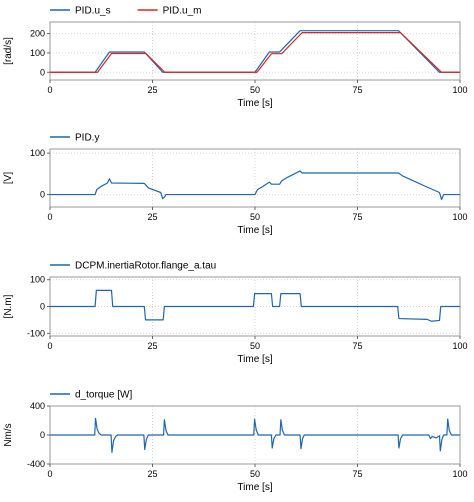 The height and width of the screenshot is (502, 474). What do you see at coordinates (145, 266) in the screenshot?
I see `legend-label: DCPM.inertiaRotor.flange_a.tau` at bounding box center [145, 266].